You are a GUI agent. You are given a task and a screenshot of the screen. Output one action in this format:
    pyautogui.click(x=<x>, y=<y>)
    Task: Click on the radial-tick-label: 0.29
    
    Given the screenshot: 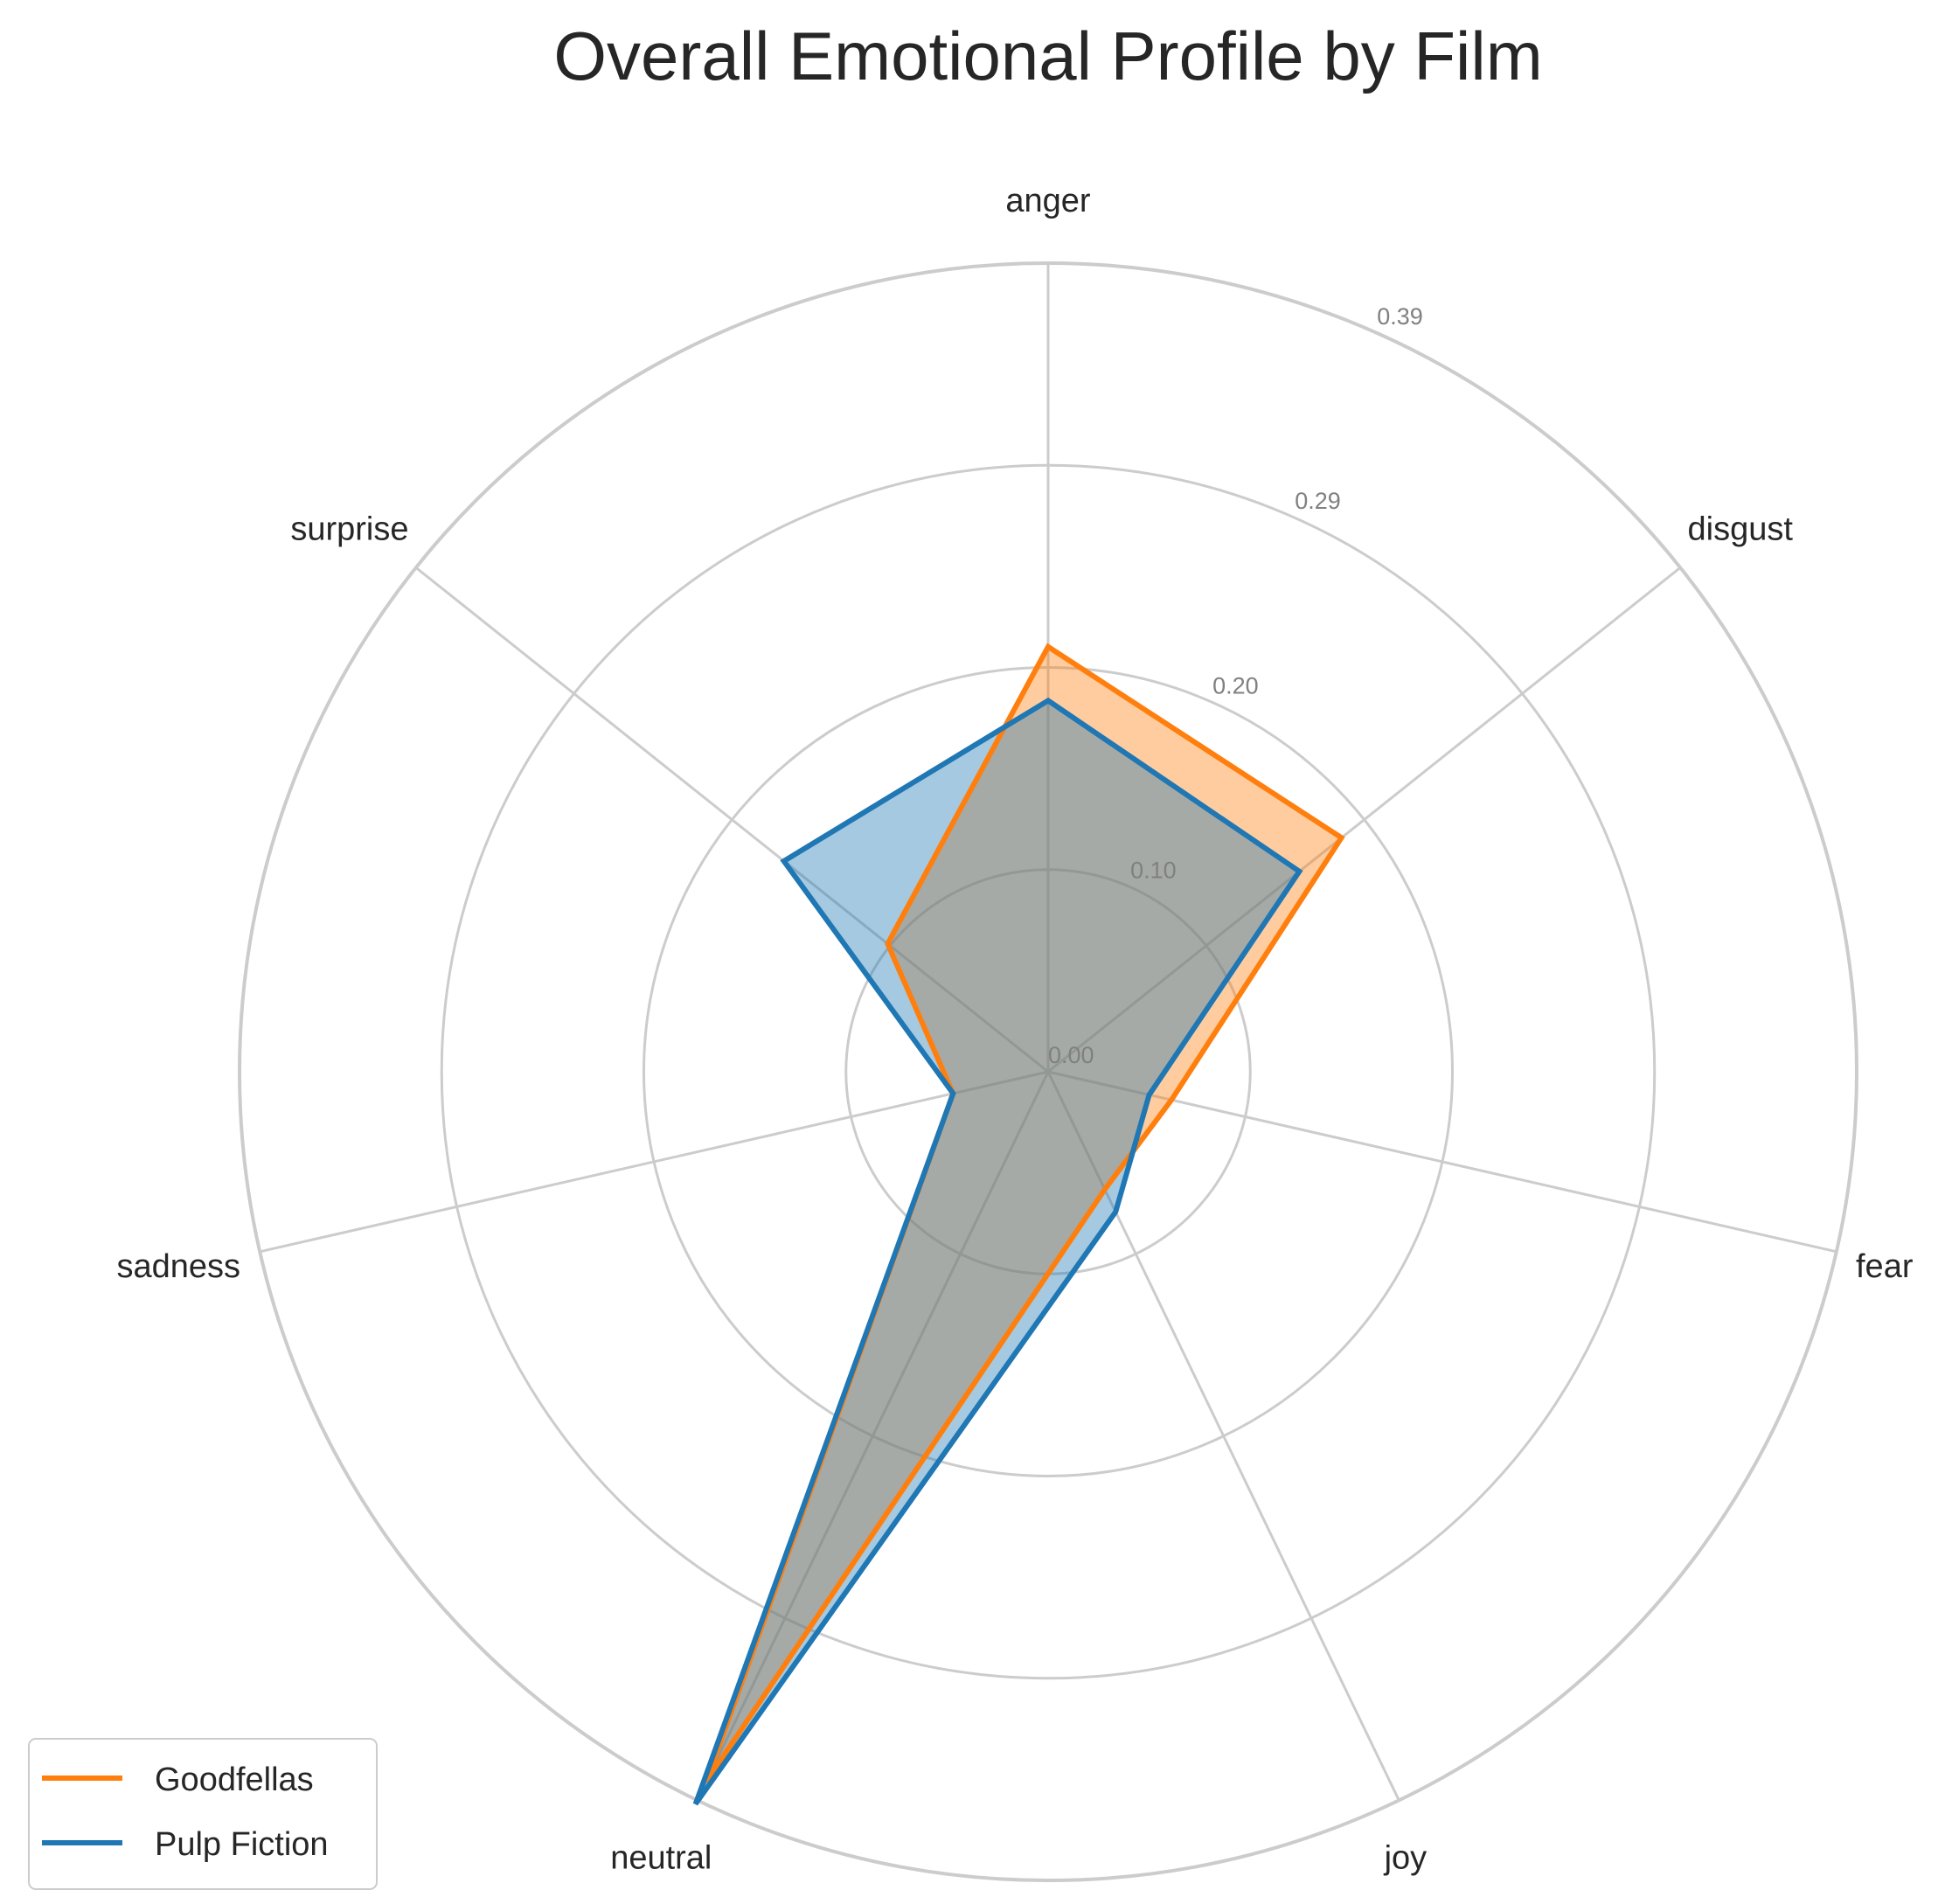 What is the action you would take?
    pyautogui.click(x=1318, y=501)
    